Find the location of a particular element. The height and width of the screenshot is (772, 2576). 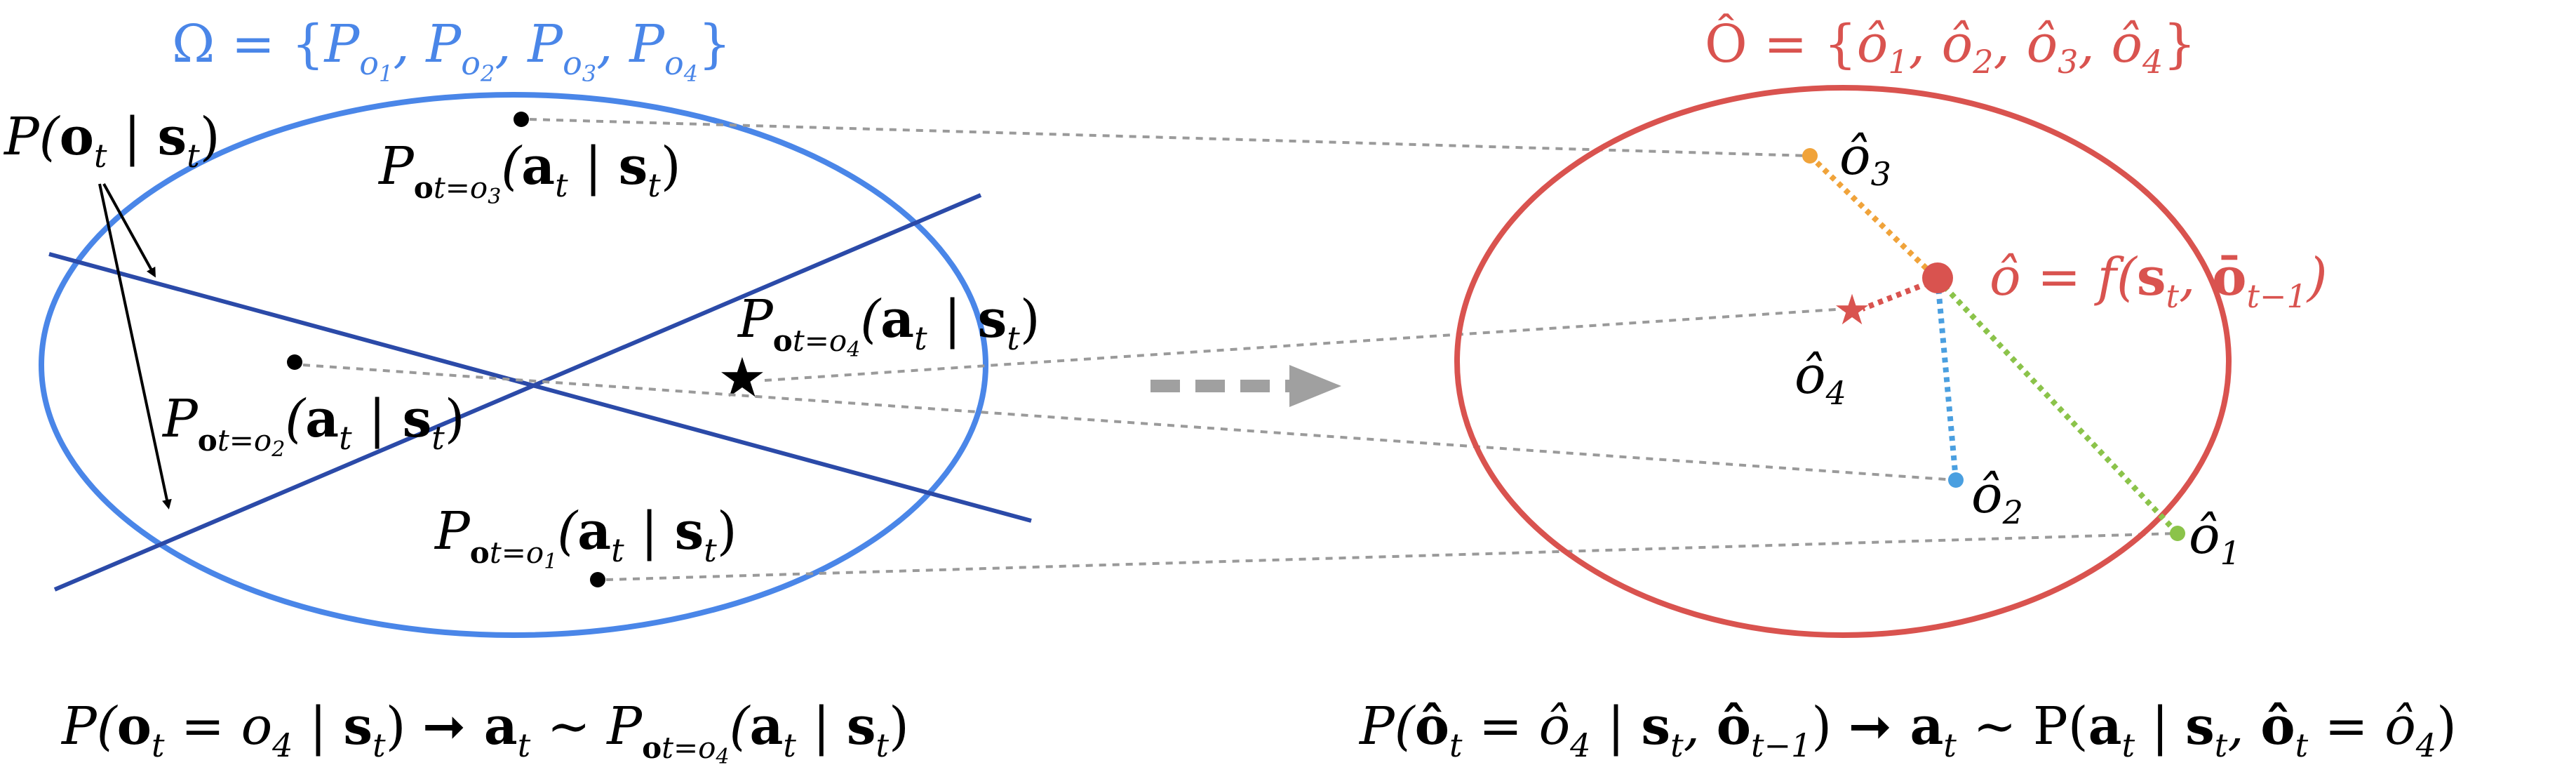

observation-prior-label: P(ot | st) is located at coordinates (111, 141).